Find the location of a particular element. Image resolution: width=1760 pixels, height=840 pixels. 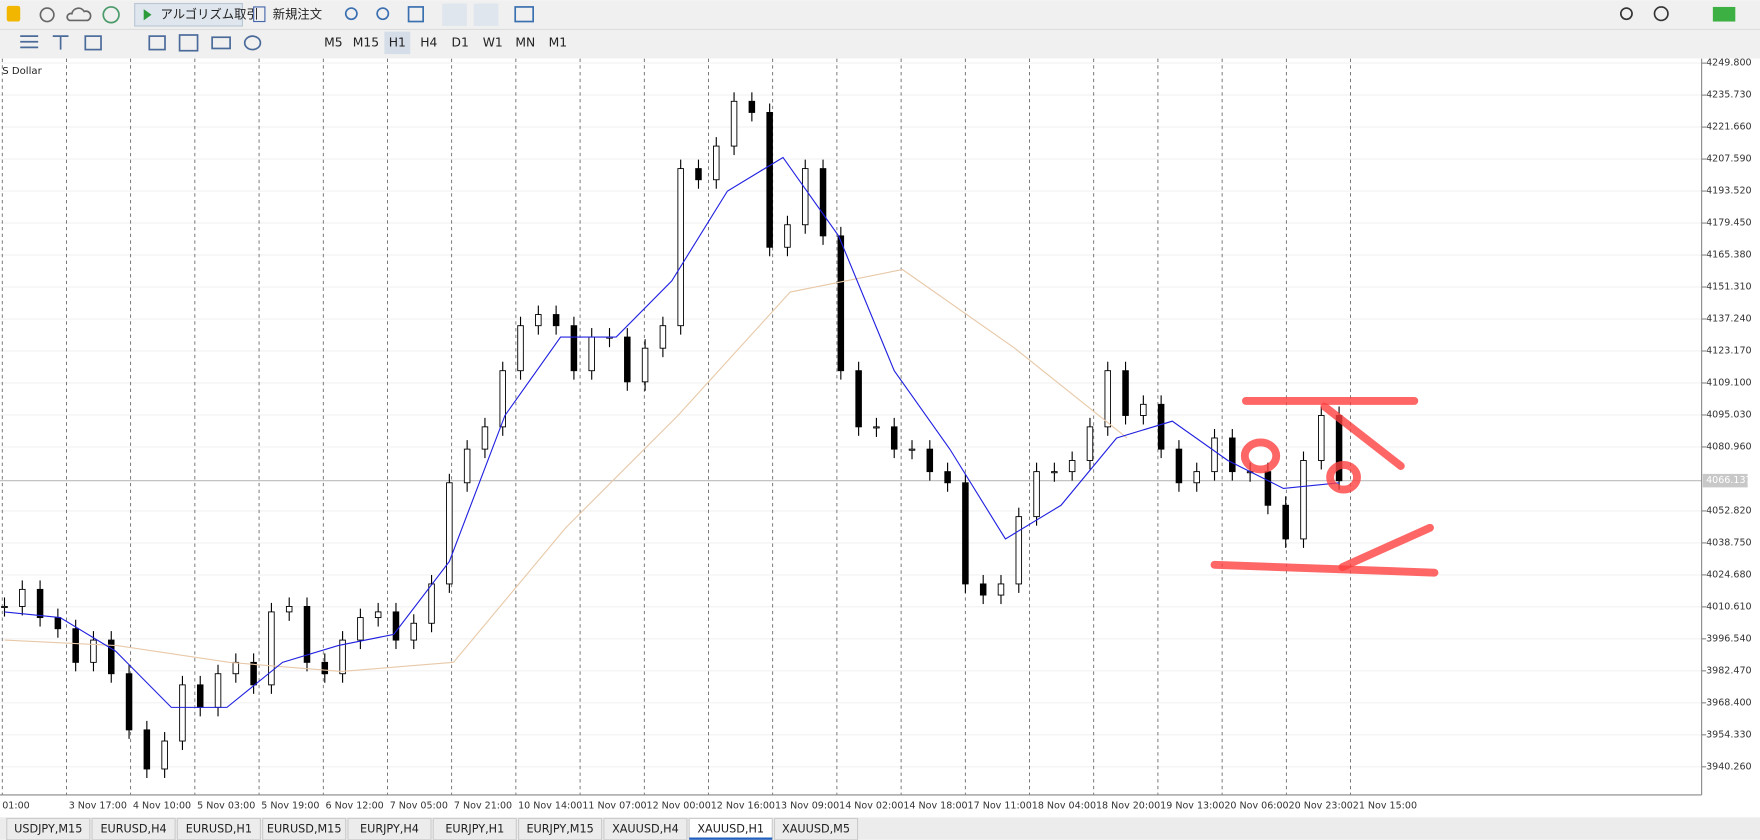

account-icon is located at coordinates (1661, 14).